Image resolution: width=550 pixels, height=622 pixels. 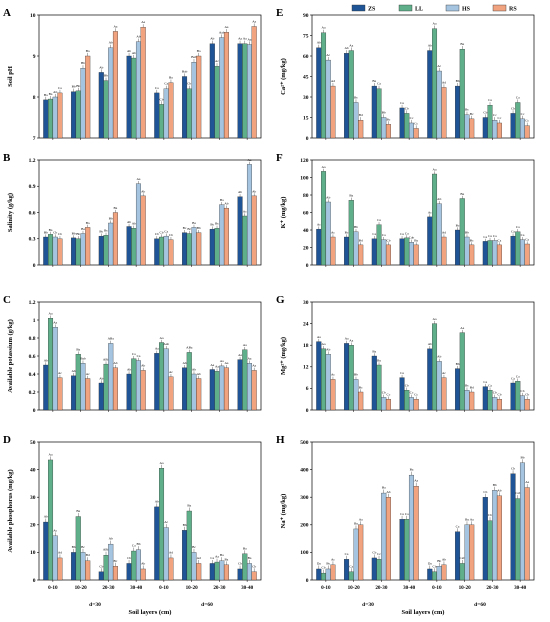 What do you see at coordinates (106, 76) in the screenshot?
I see `sig-label-a-ll-2: Bb` at bounding box center [106, 76].